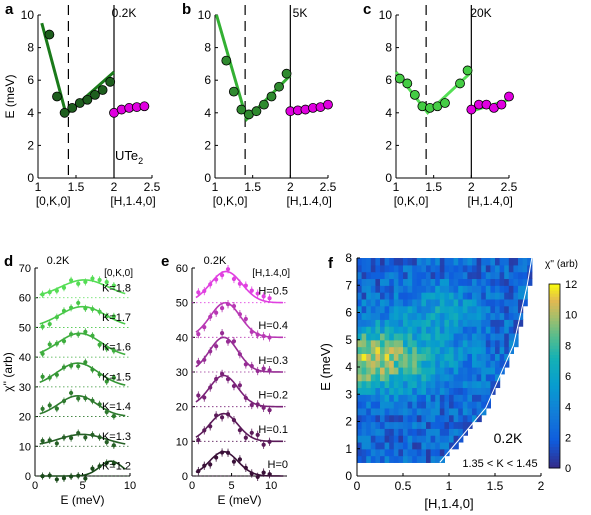  Describe the element at coordinates (489, 201) in the screenshot. I see `x-label-right: [H,1.4,0]` at that location.